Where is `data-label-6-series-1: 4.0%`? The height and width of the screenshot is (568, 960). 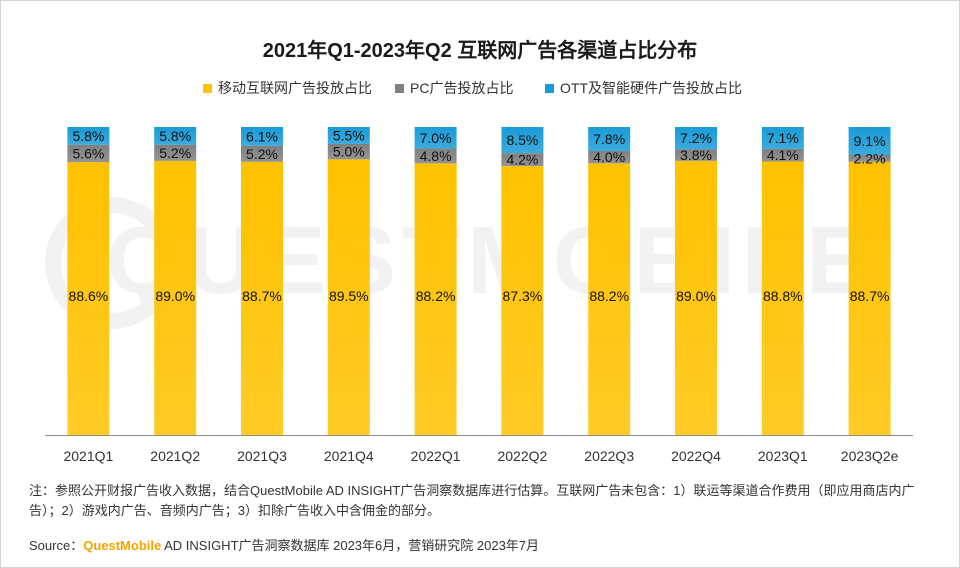
data-label-6-series-1: 4.0% is located at coordinates (609, 157).